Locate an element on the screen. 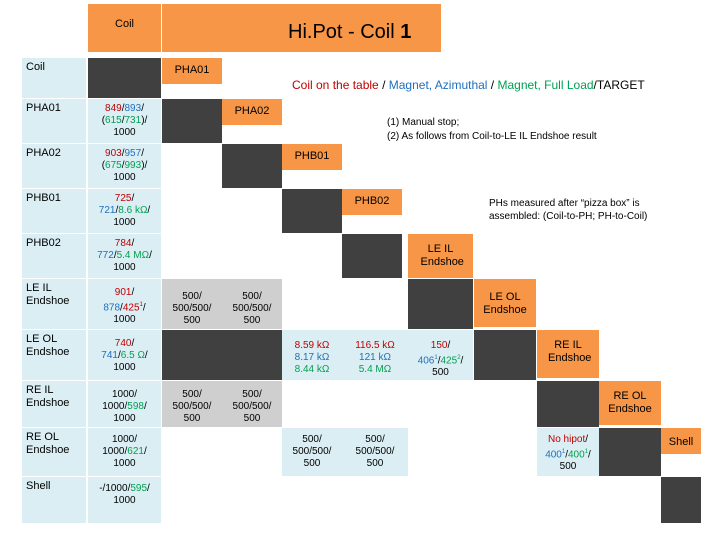 The image size is (720, 540). title-box: Hi.Pot - Coil 1 is located at coordinates (301, 28).